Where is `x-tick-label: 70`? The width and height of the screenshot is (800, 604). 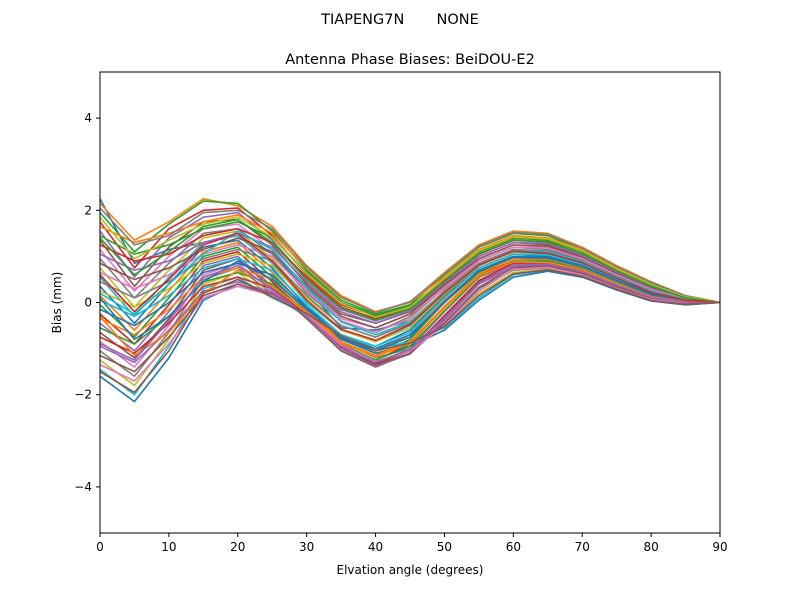 x-tick-label: 70 is located at coordinates (582, 547).